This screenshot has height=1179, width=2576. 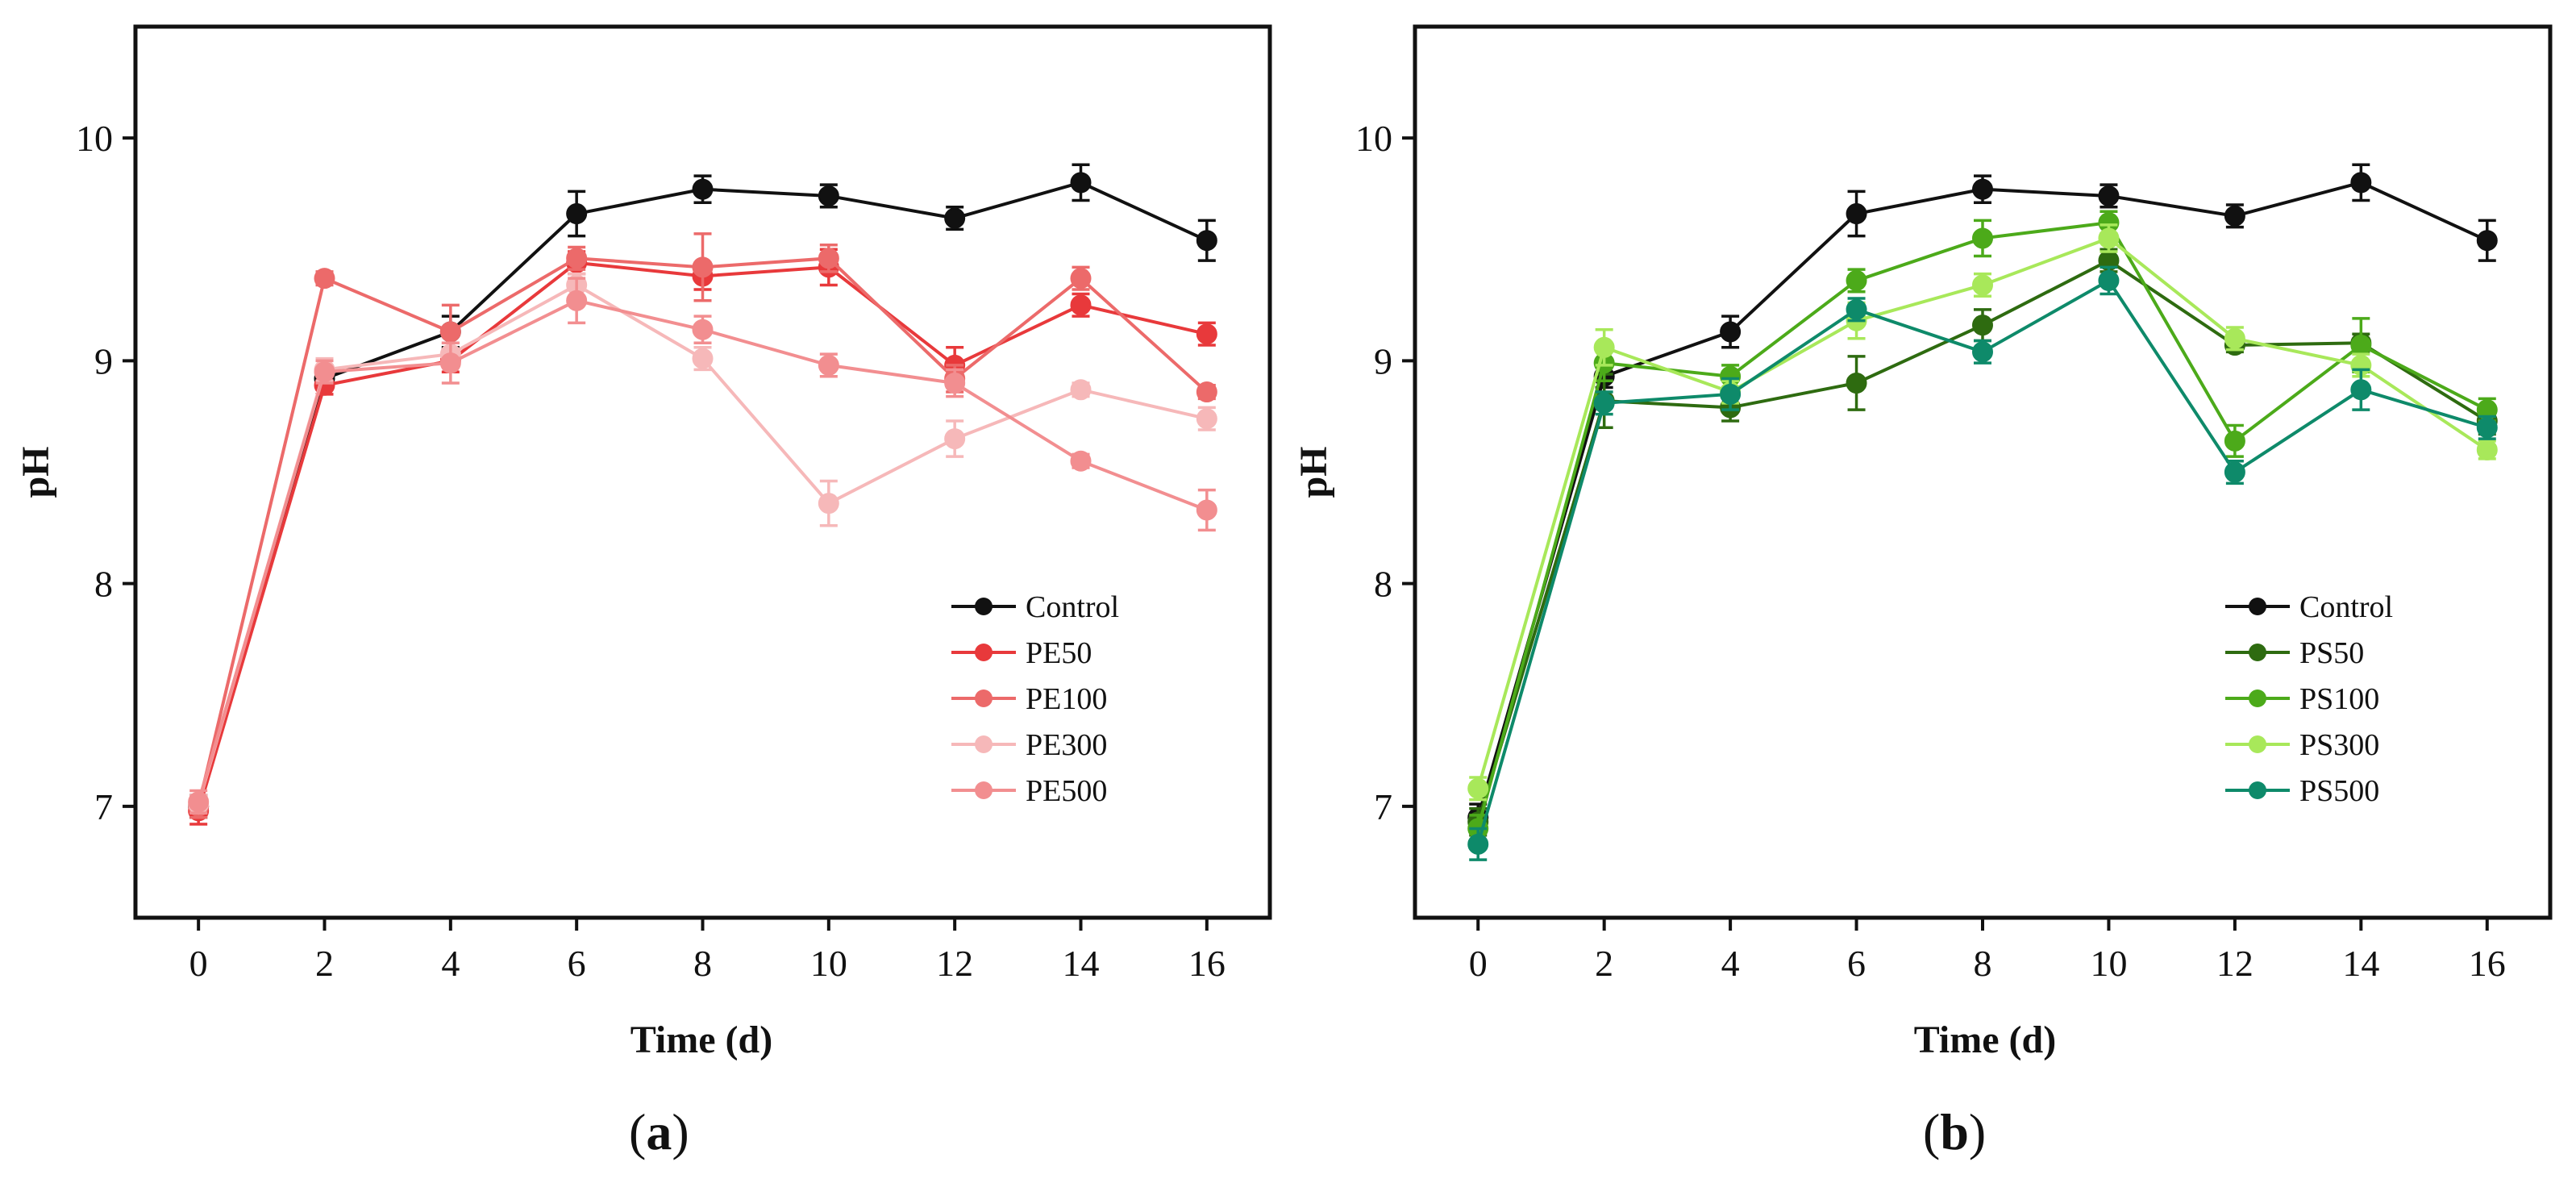 What do you see at coordinates (1066, 745) in the screenshot?
I see `legend-label: PE300` at bounding box center [1066, 745].